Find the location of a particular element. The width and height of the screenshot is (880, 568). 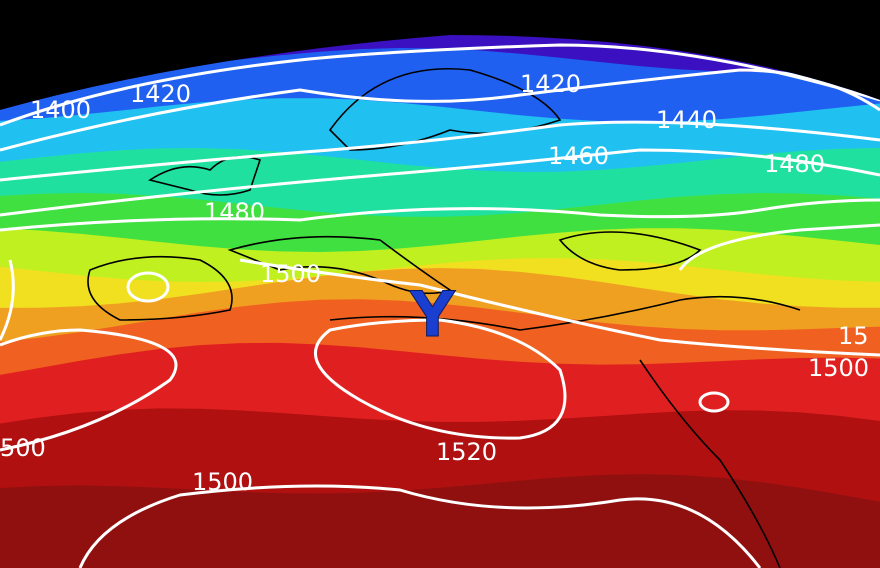

marker-y: Y is located at coordinates (432, 314).